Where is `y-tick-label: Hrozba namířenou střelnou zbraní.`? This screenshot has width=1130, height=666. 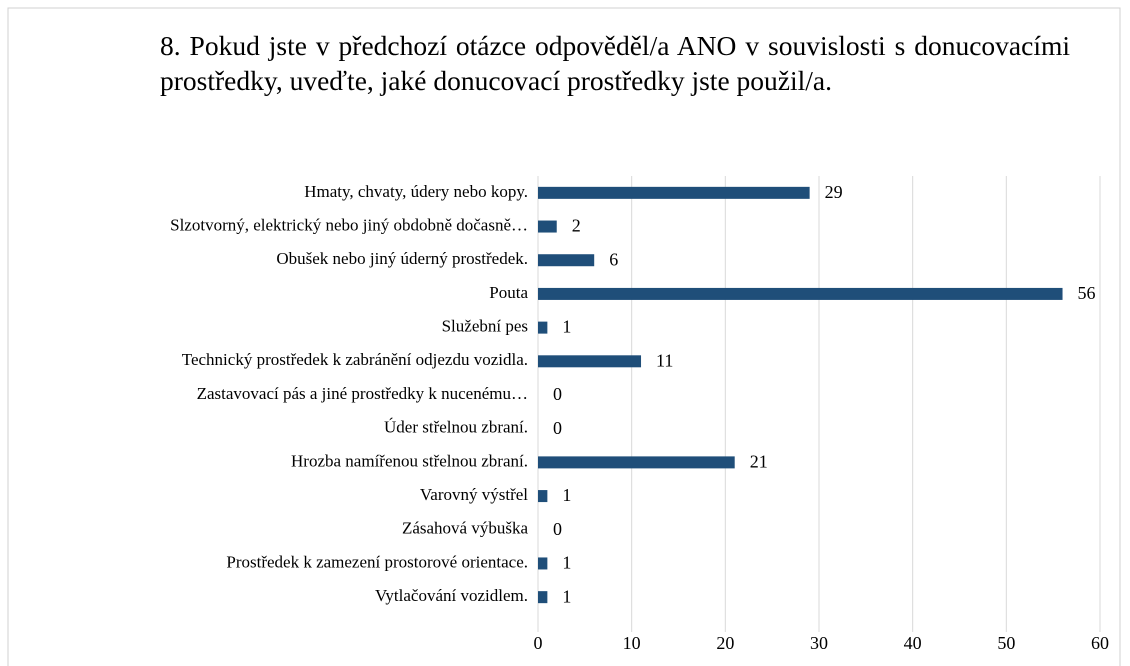 y-tick-label: Hrozba namířenou střelnou zbraní. is located at coordinates (409, 460).